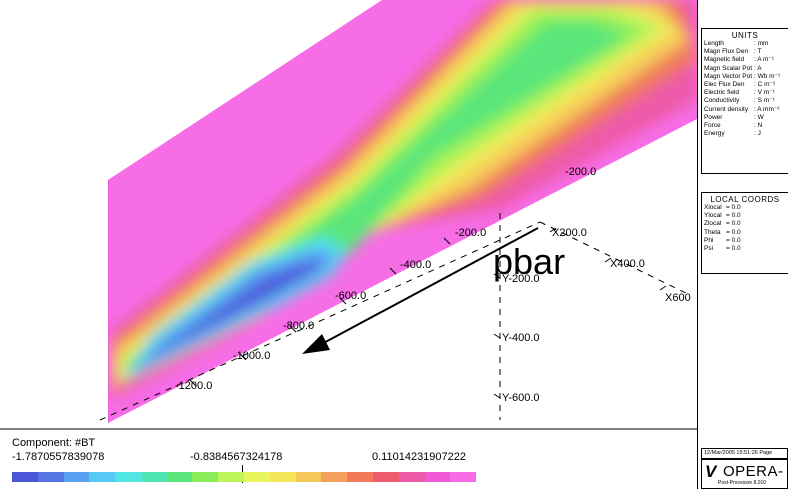  What do you see at coordinates (627, 264) in the screenshot?
I see `x-axis-label: X400.0` at bounding box center [627, 264].